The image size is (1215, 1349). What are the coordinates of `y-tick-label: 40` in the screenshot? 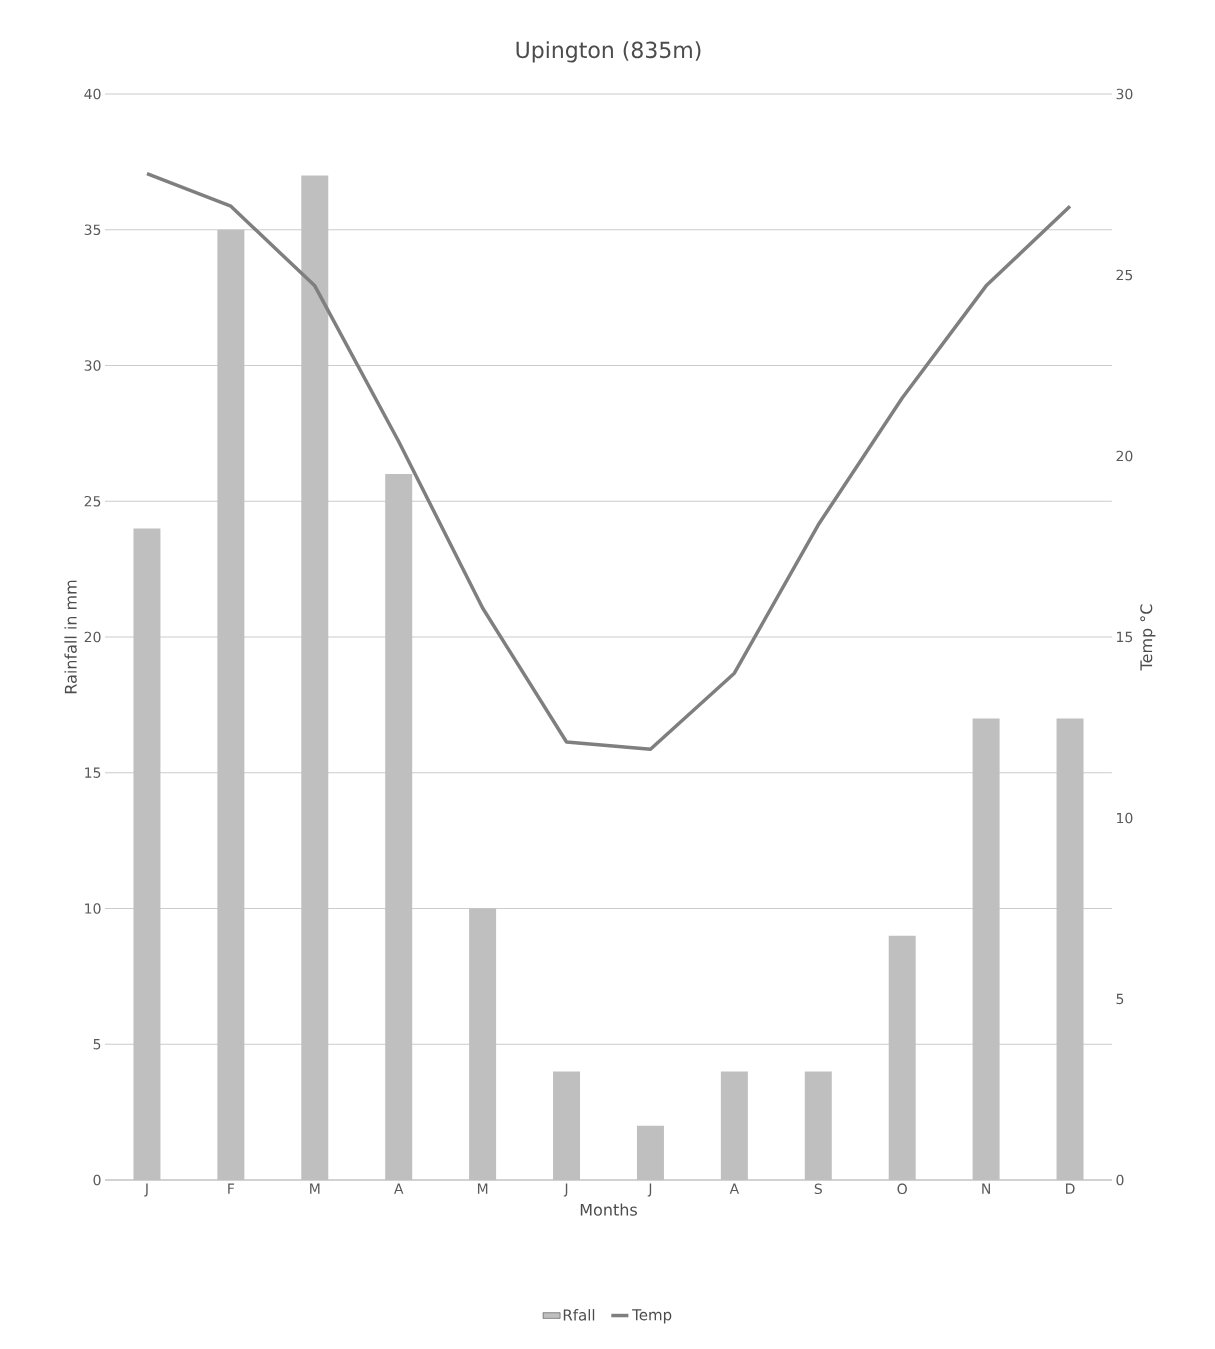 It's located at (92, 94).